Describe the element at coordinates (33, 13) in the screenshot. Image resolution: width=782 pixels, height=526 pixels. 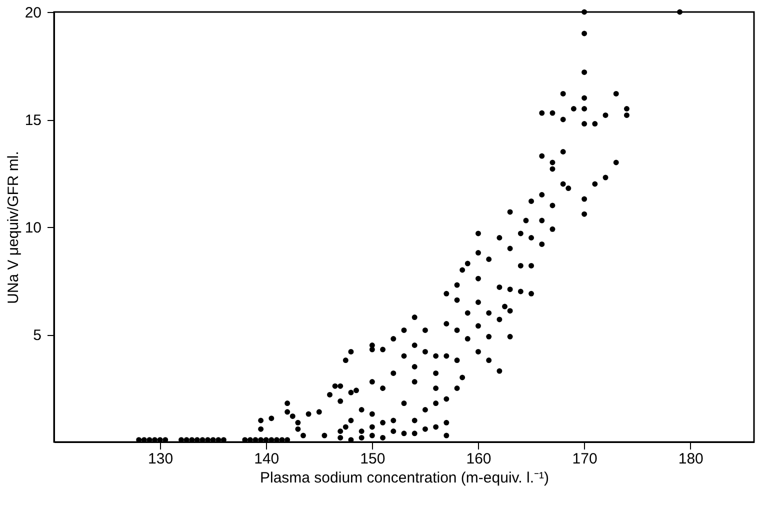
I see `y-tick-label: 20` at that location.